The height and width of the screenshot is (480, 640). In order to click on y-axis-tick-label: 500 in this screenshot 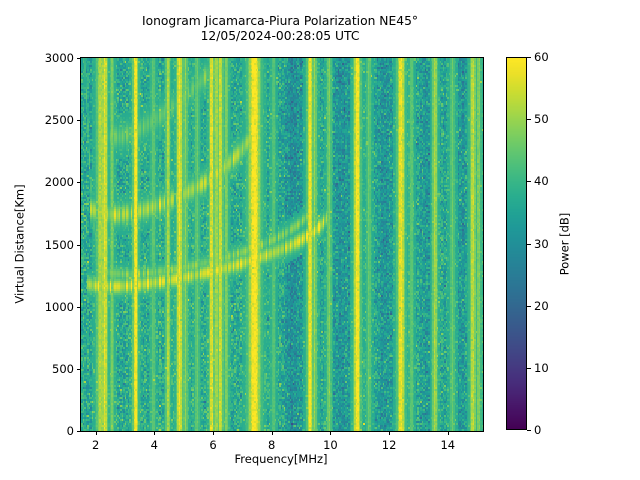, I will do `click(63, 368)`.